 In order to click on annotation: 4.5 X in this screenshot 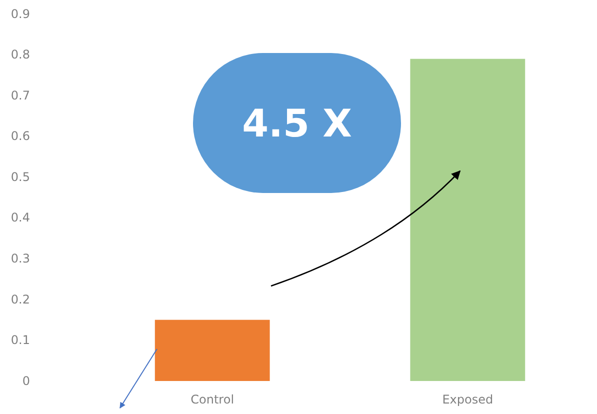, I will do `click(297, 123)`.